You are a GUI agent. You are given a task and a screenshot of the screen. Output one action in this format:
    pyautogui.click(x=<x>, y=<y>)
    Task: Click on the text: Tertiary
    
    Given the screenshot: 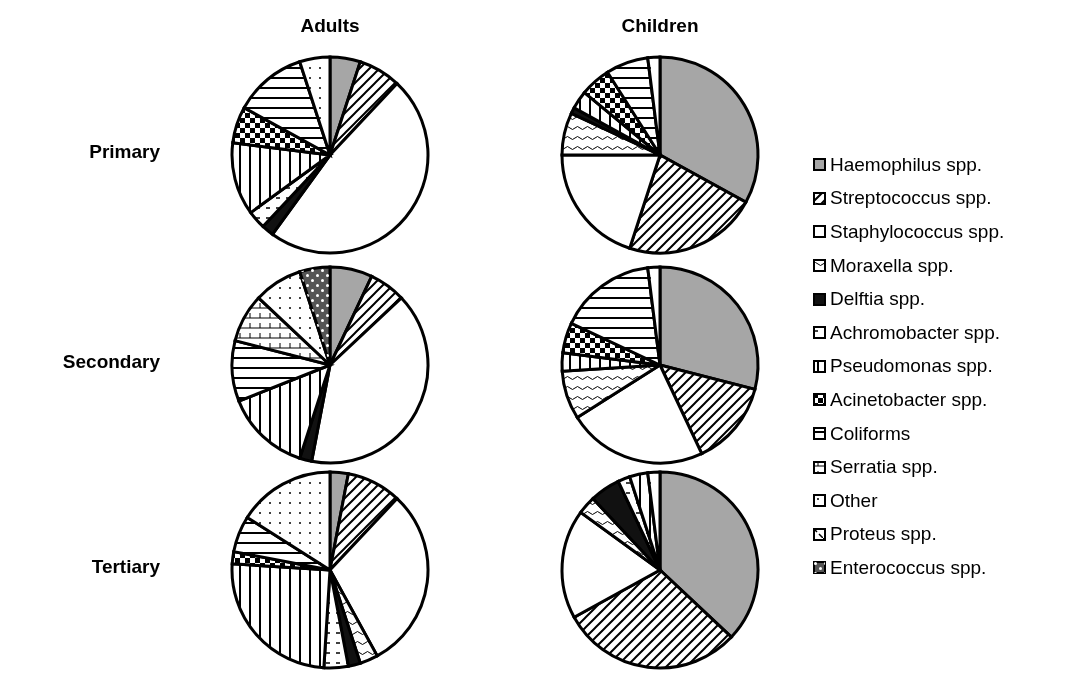 What is the action you would take?
    pyautogui.click(x=125, y=567)
    